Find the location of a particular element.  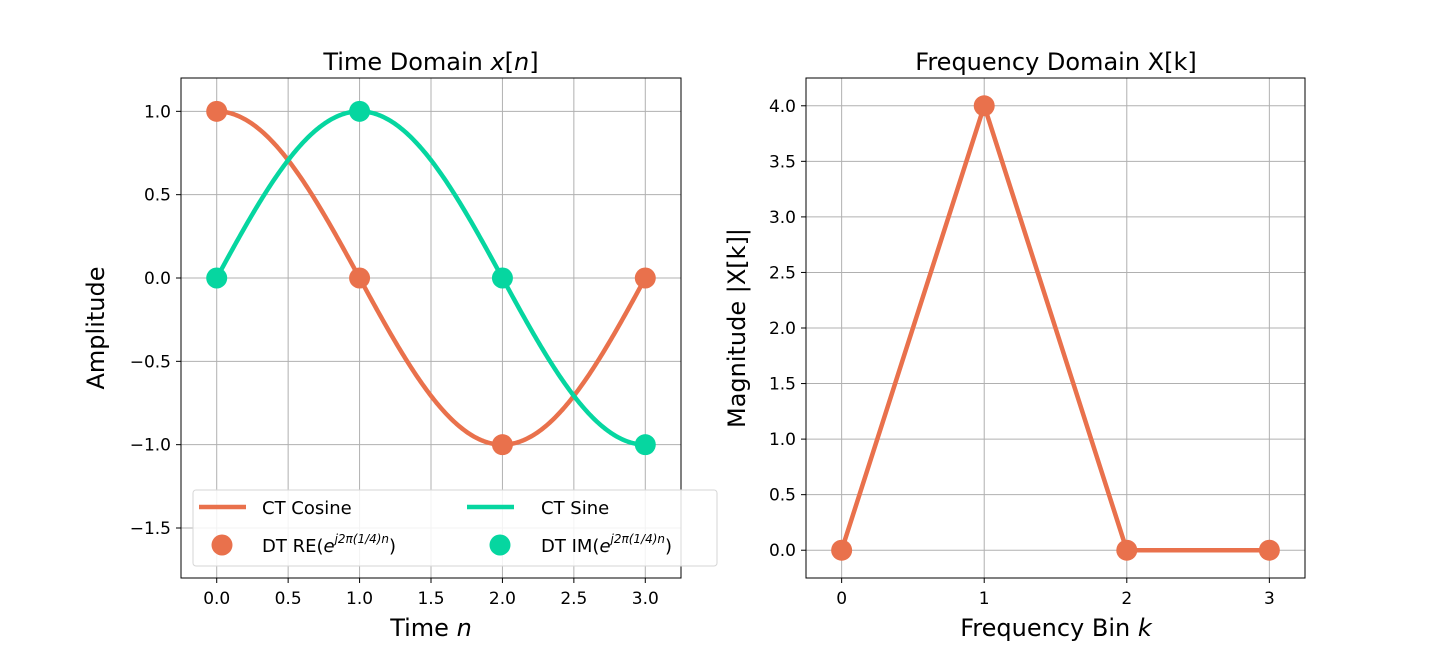

x-tick-label: 1.5 is located at coordinates (430, 599).